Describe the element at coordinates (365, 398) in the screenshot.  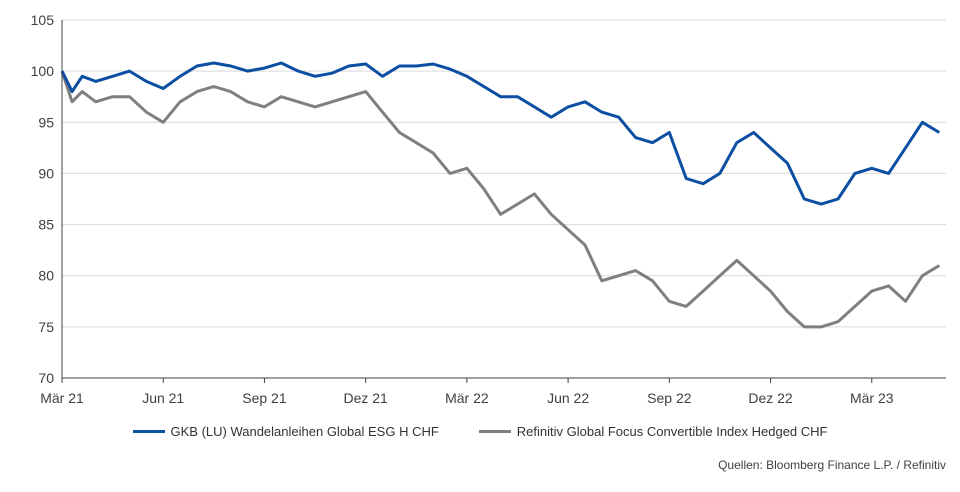
I see `x-tick-label-3: Dez 21` at that location.